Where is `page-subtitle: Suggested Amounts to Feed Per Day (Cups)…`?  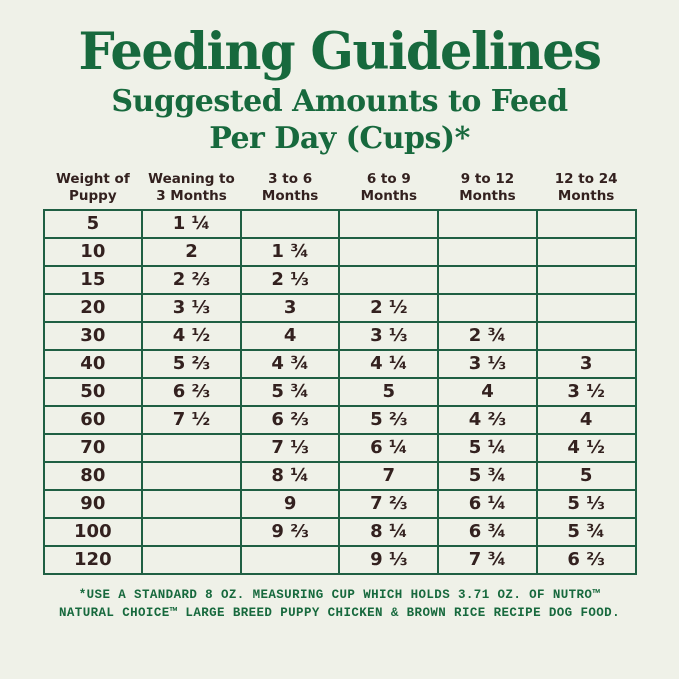 page-subtitle: Suggested Amounts to Feed Per Day (Cups)… is located at coordinates (339, 121).